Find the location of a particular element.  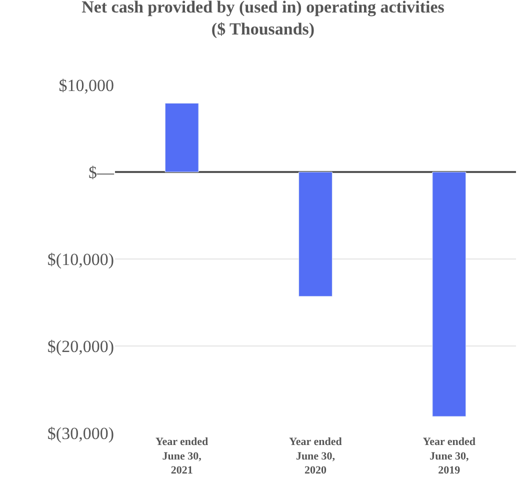

y-tick-label: $10,000 is located at coordinates (86, 85).